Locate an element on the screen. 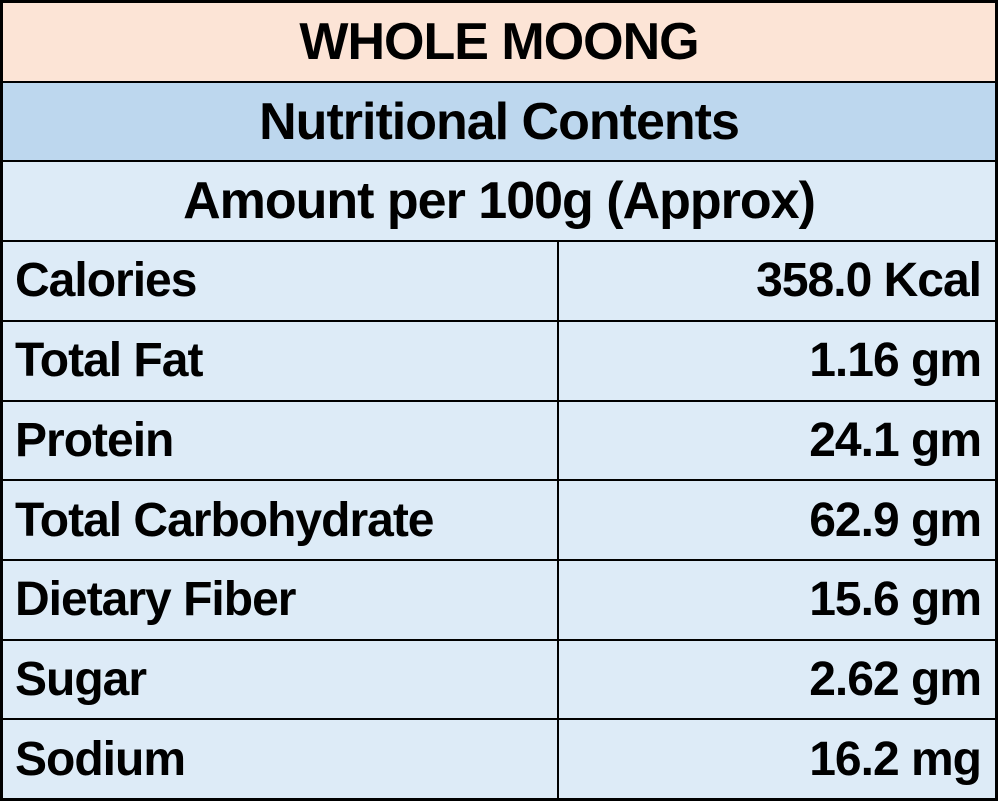  row-value: 16.2 mg is located at coordinates (895, 759).